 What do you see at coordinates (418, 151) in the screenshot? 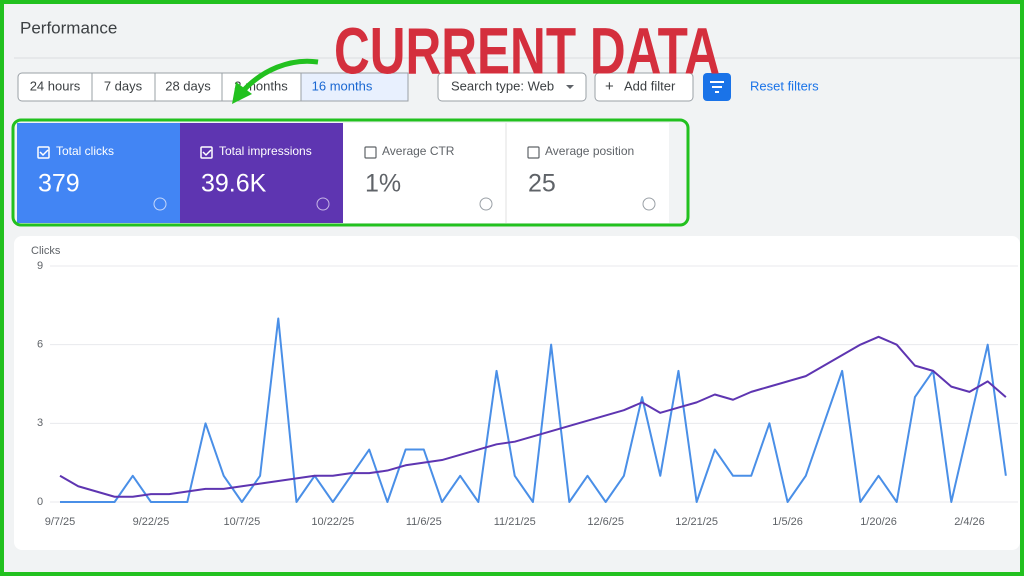
I see `metric-label: Average CTR` at bounding box center [418, 151].